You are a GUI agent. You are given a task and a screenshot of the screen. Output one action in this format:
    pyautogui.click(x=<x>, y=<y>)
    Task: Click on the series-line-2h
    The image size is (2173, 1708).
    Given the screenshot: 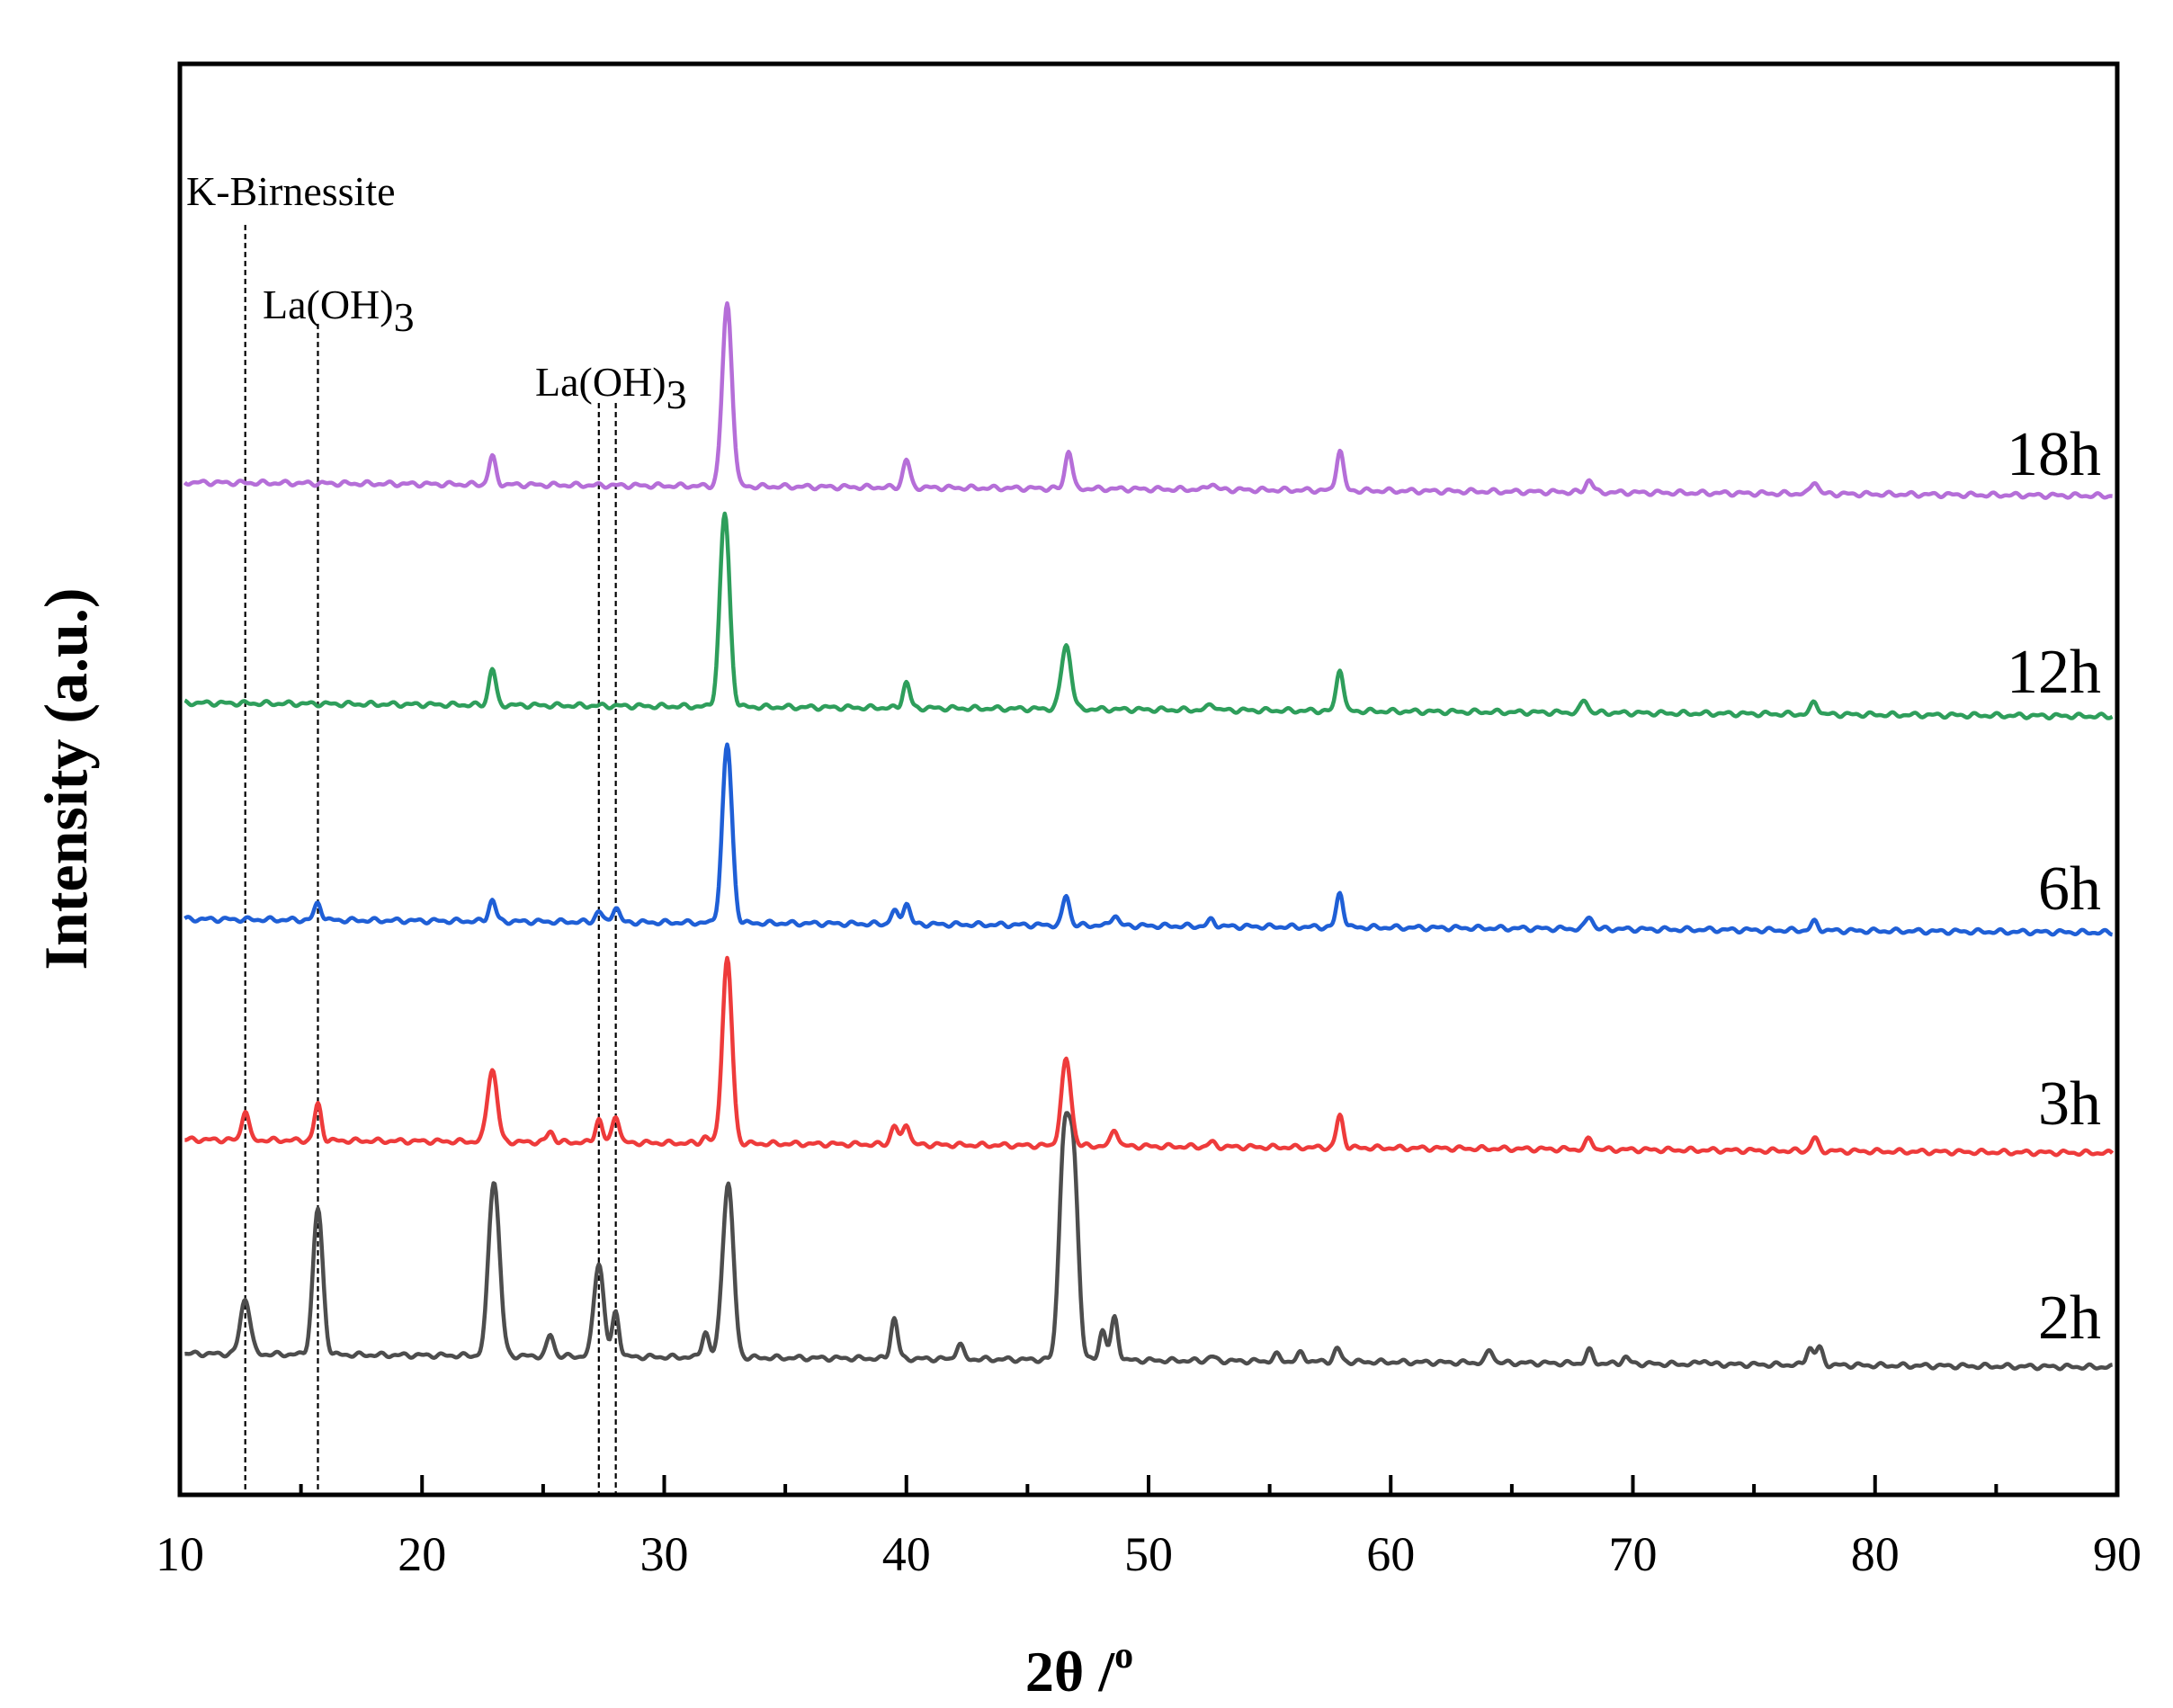 What is the action you would take?
    pyautogui.click(x=1148, y=1242)
    